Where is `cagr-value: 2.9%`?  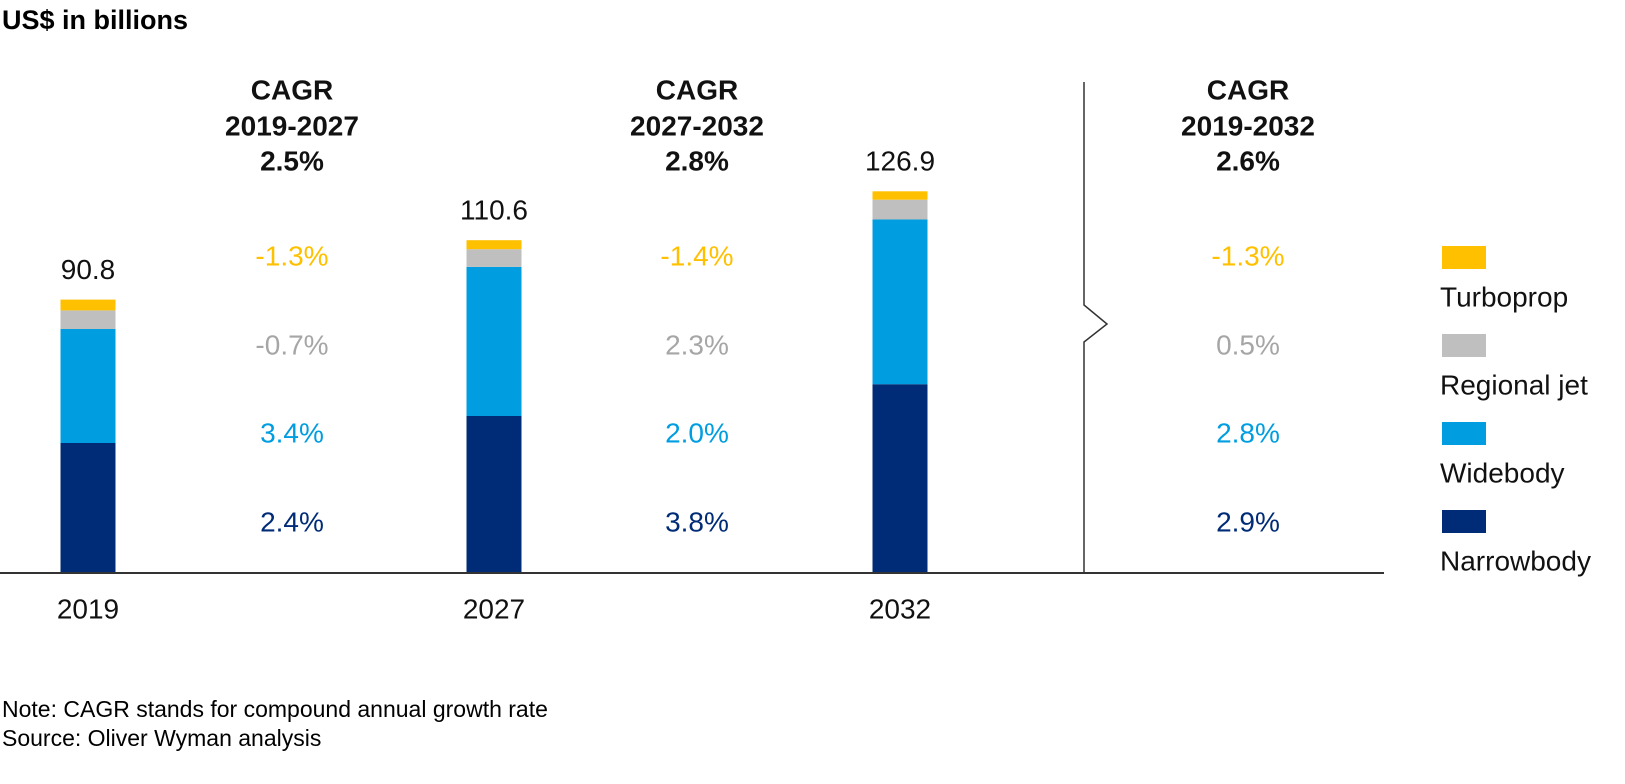
cagr-value: 2.9% is located at coordinates (1248, 521).